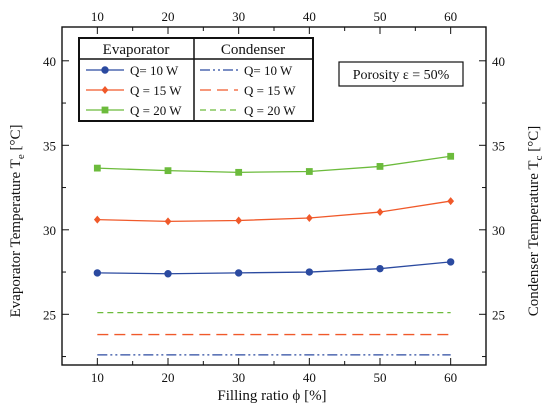 This screenshot has height=408, width=550. I want to click on y-tick-label-right: 30, so click(498, 230).